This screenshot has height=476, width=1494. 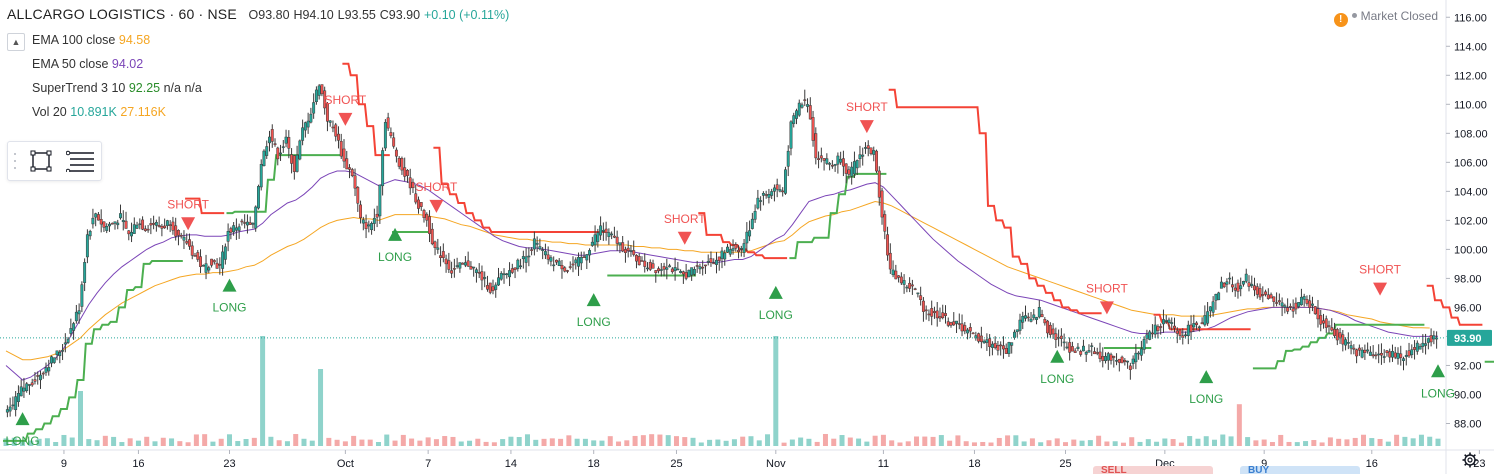 I want to click on long-signal-label: LONG, so click(x=395, y=257).